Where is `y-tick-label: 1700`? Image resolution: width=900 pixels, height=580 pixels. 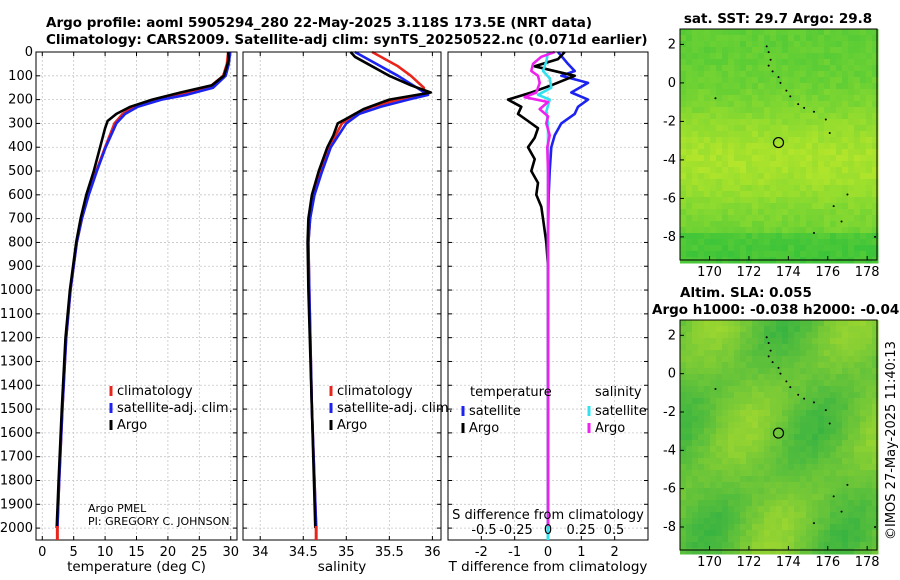
y-tick-label: 1700 is located at coordinates (16, 457).